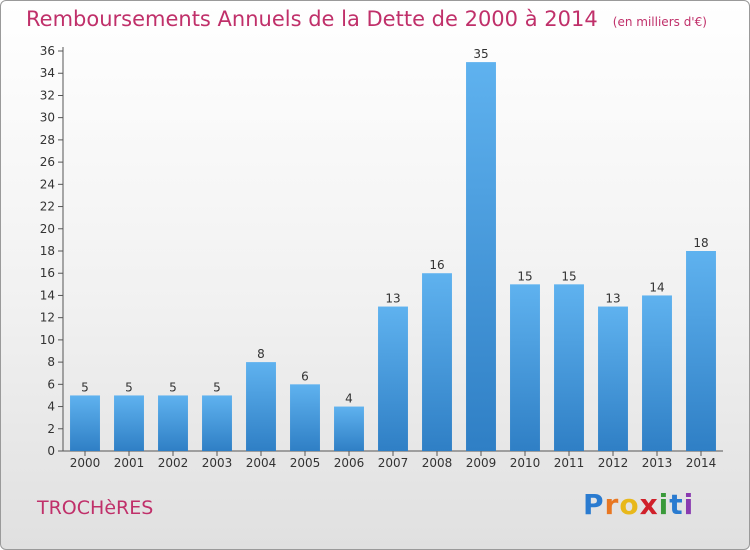 The height and width of the screenshot is (550, 750). What do you see at coordinates (51, 362) in the screenshot?
I see `y-tick-label: 8` at bounding box center [51, 362].